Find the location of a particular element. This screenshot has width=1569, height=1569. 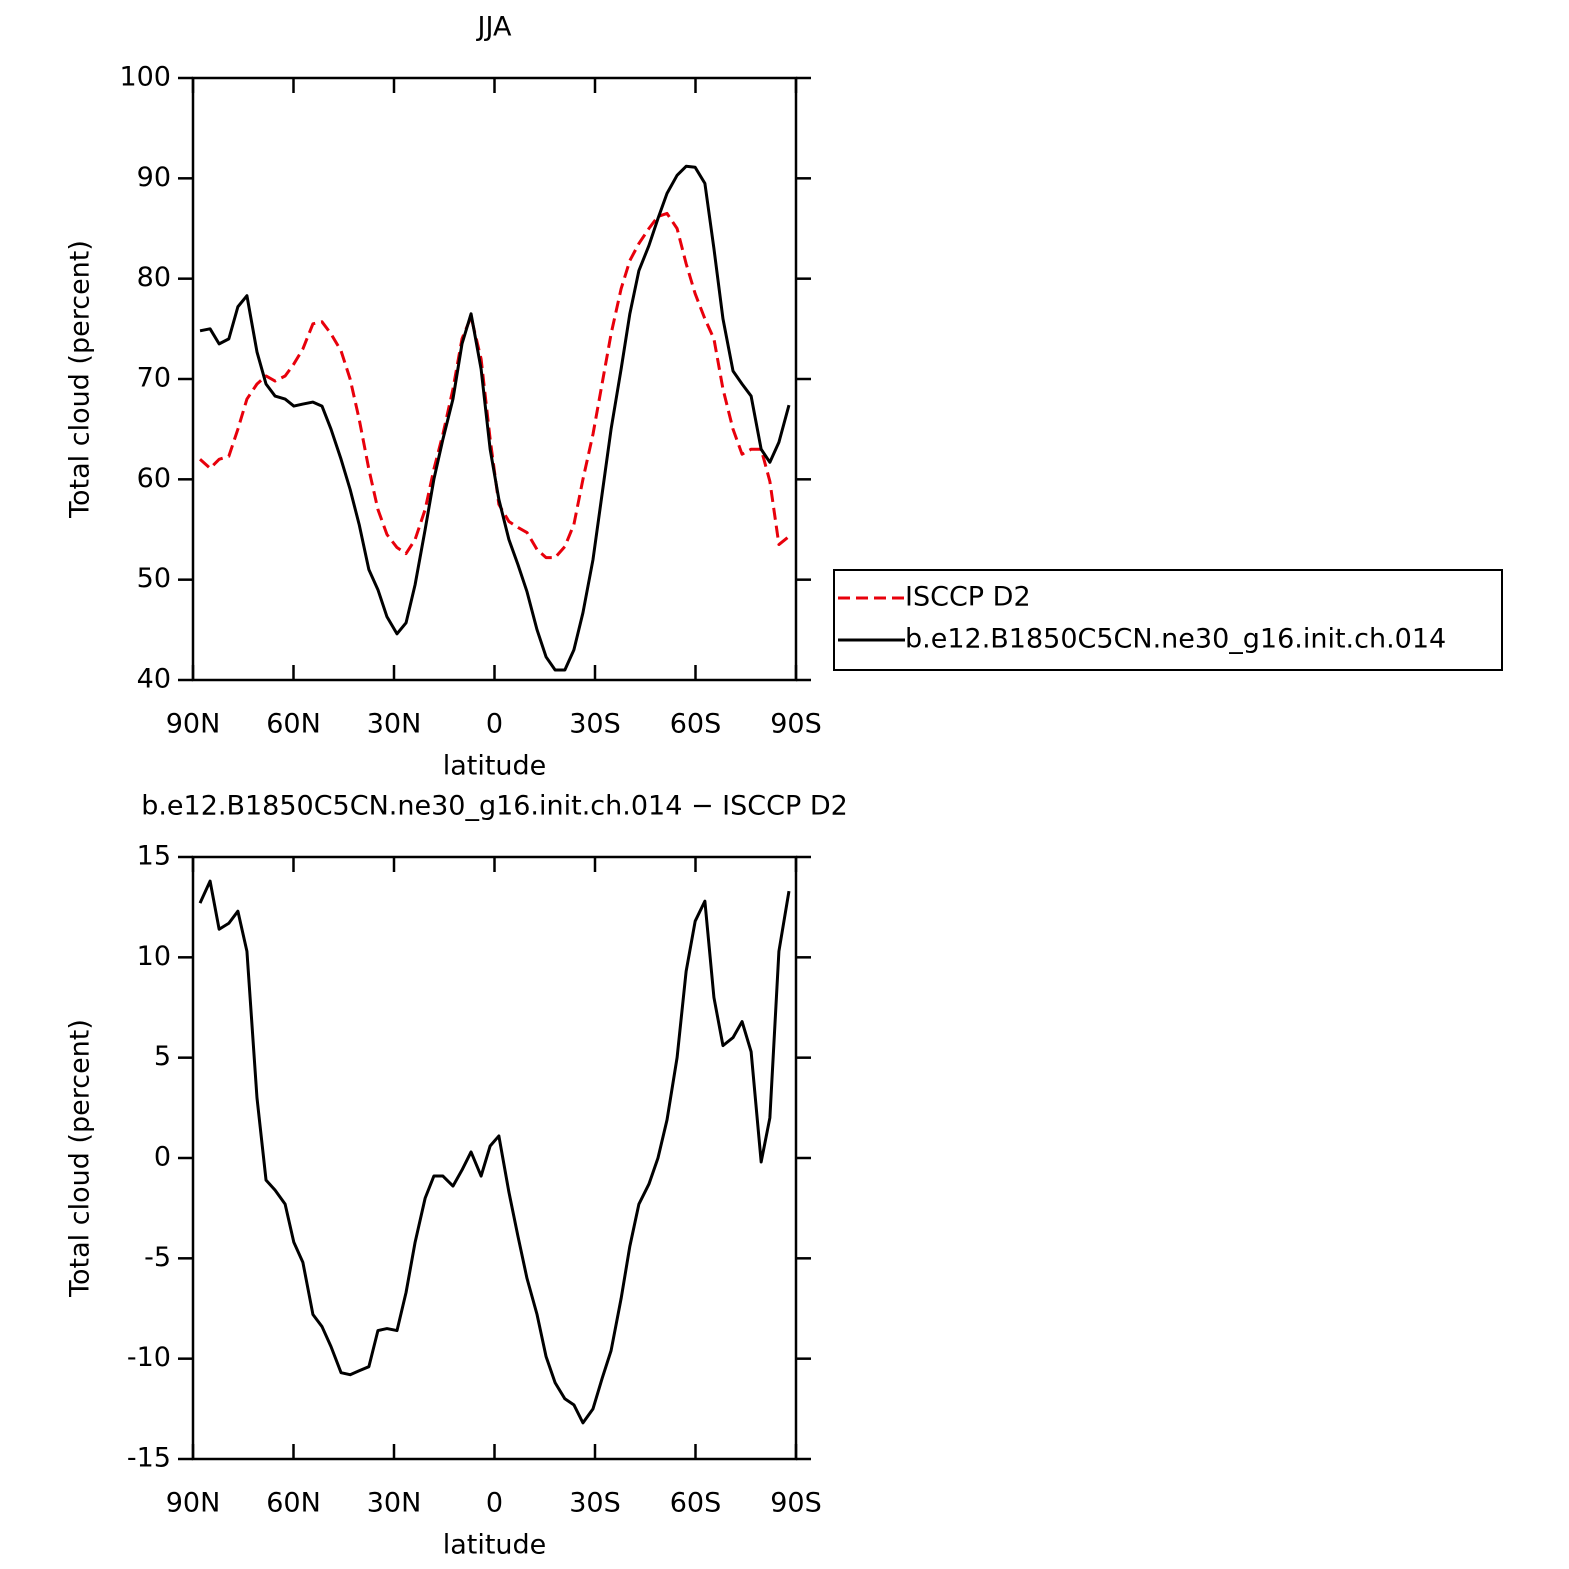

y-tick-label: 50 is located at coordinates (154, 578).